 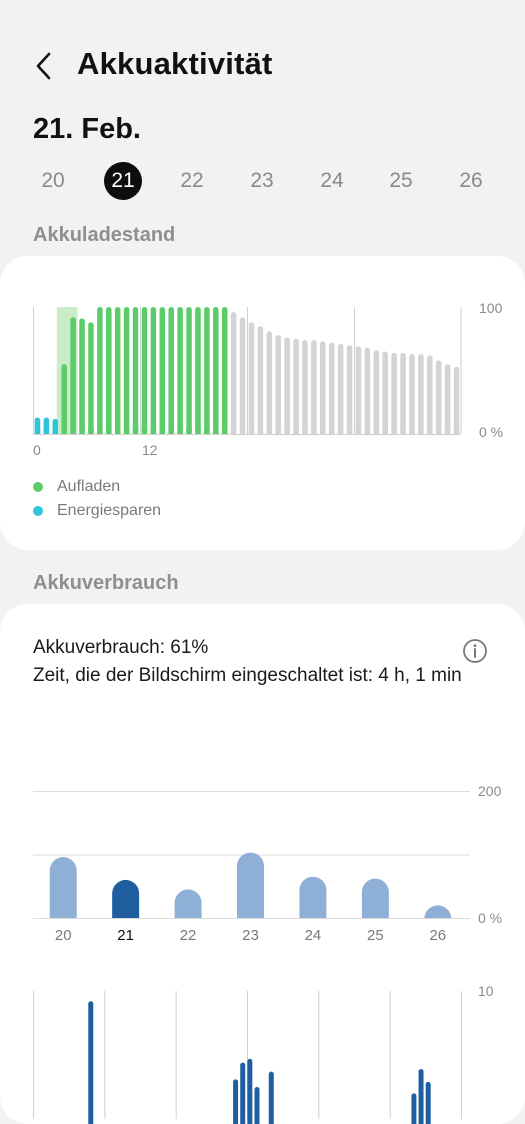 I want to click on usage-y-min-label: 0 %, so click(x=490, y=918).